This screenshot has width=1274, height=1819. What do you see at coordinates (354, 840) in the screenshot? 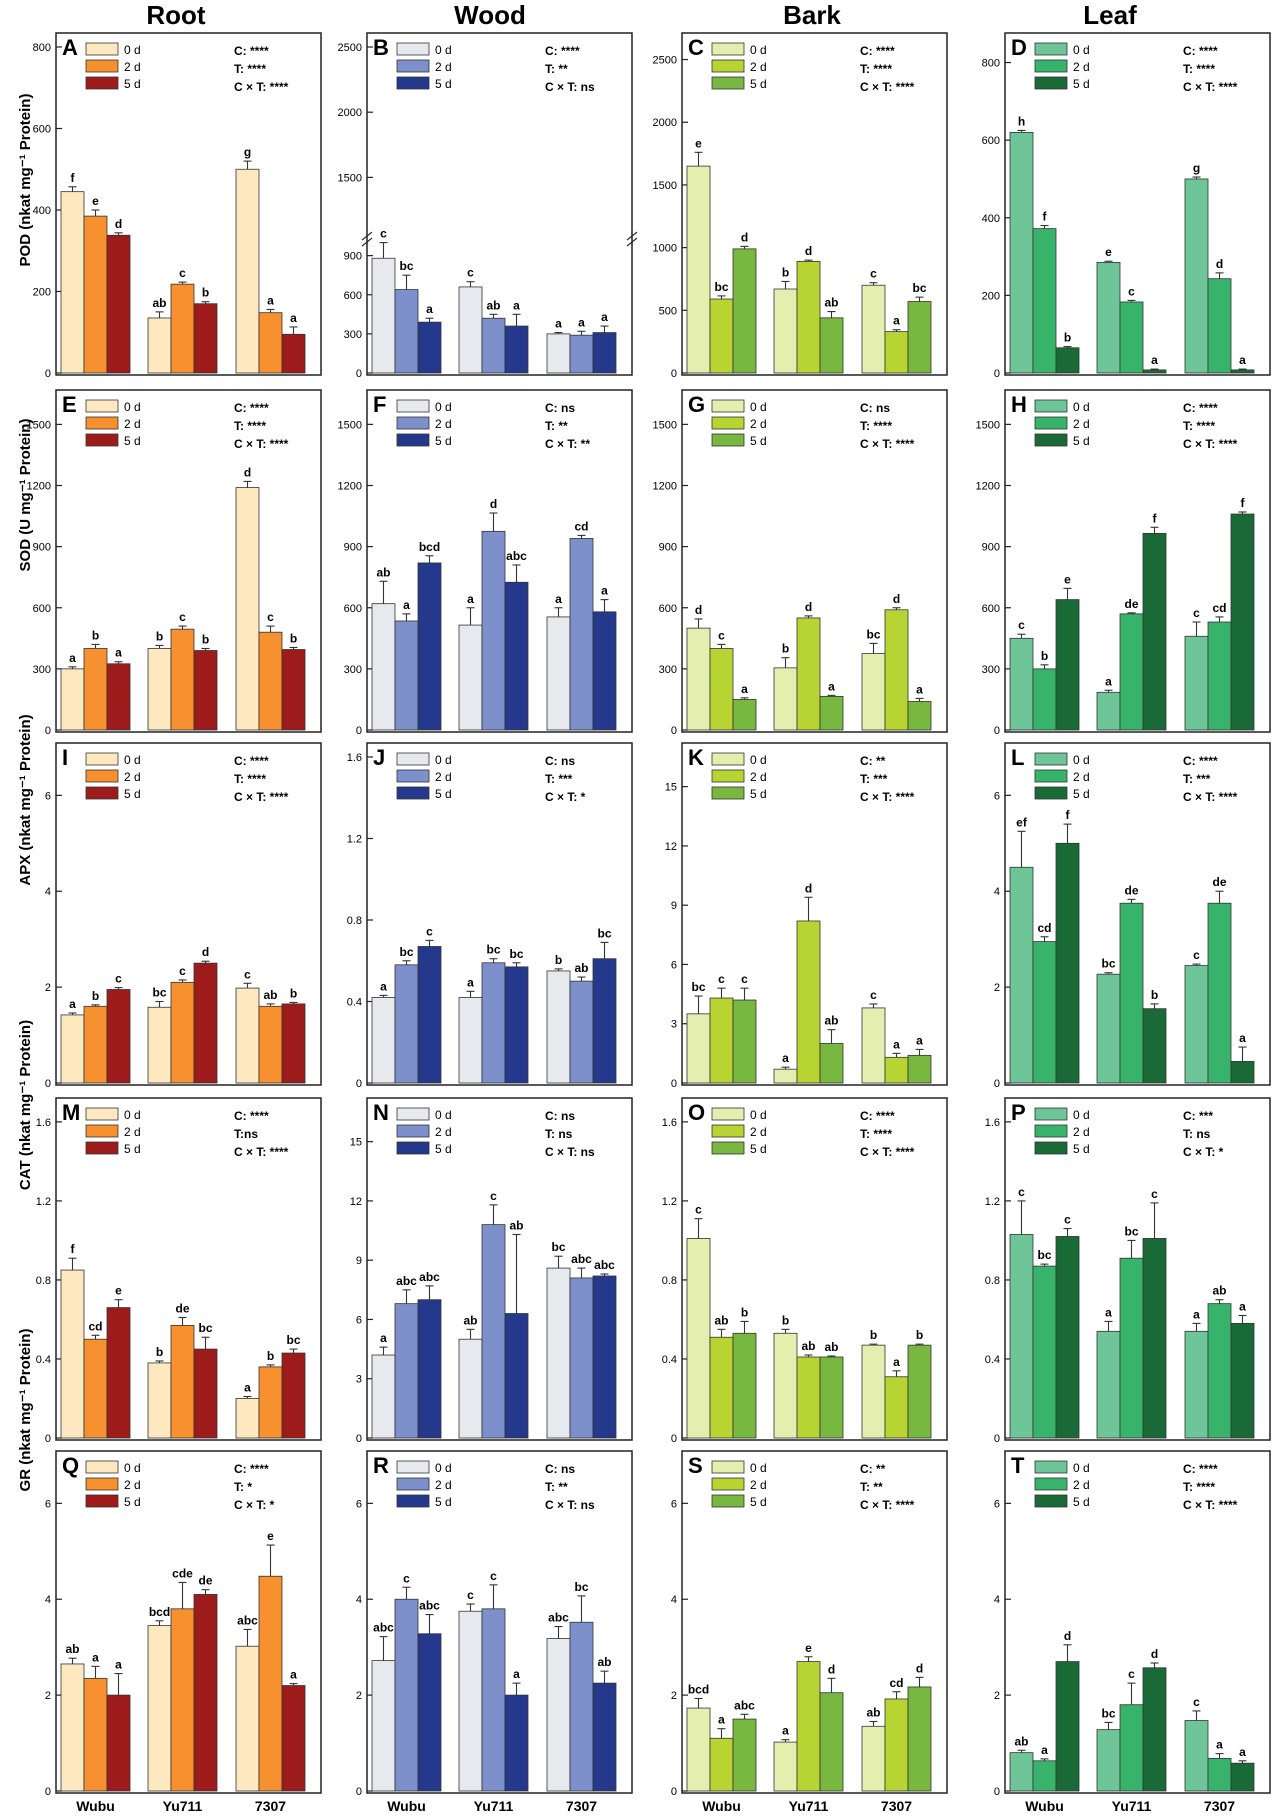
I see `y-tick-label: 1.2` at bounding box center [354, 840].